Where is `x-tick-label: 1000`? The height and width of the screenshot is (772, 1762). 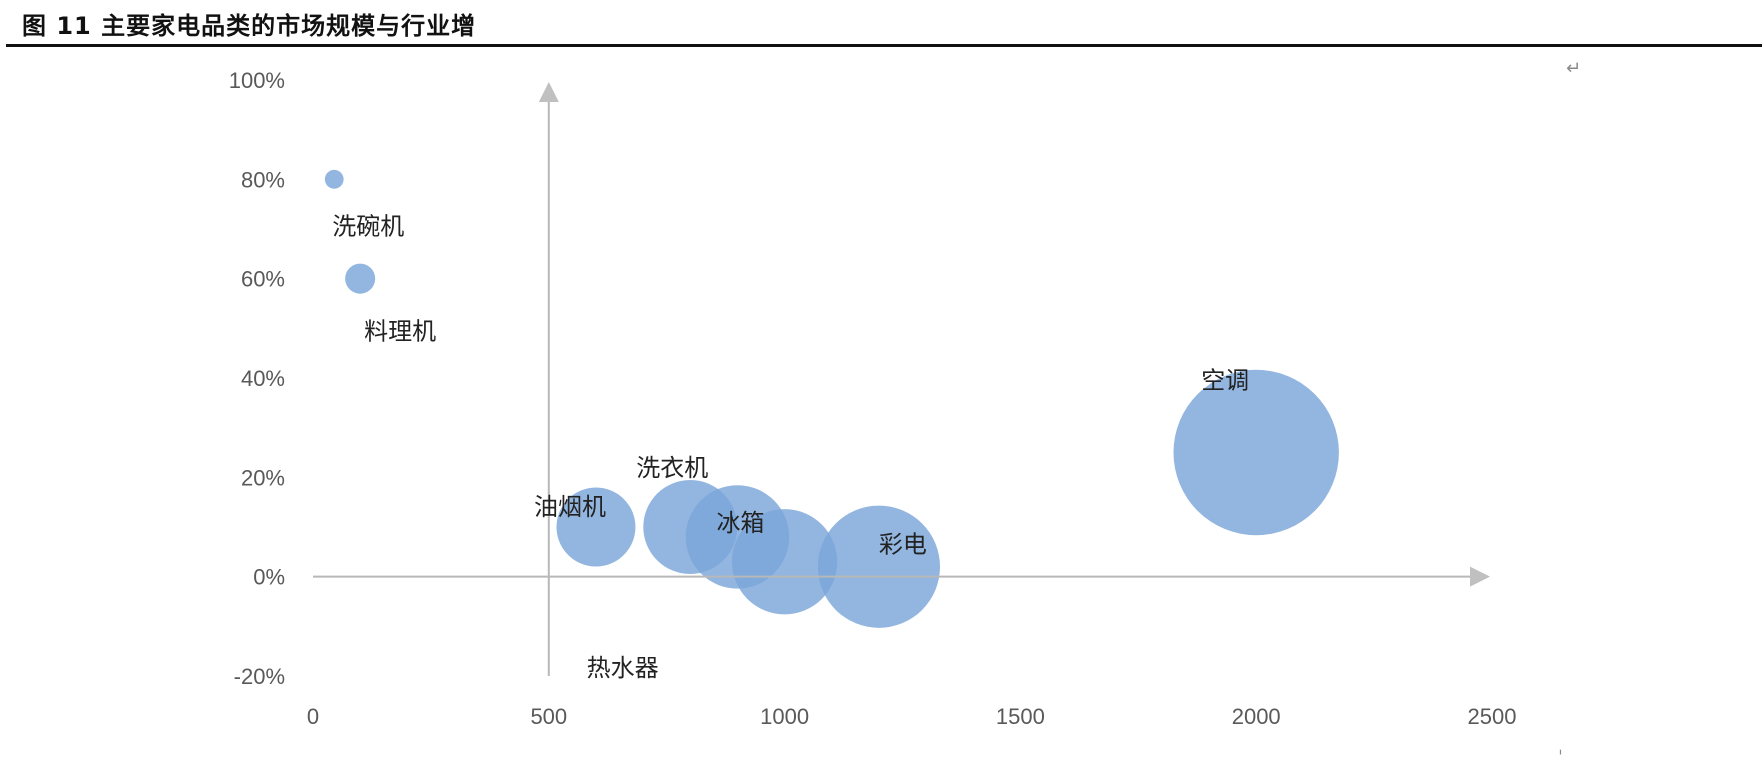 x-tick-label: 1000 is located at coordinates (784, 716).